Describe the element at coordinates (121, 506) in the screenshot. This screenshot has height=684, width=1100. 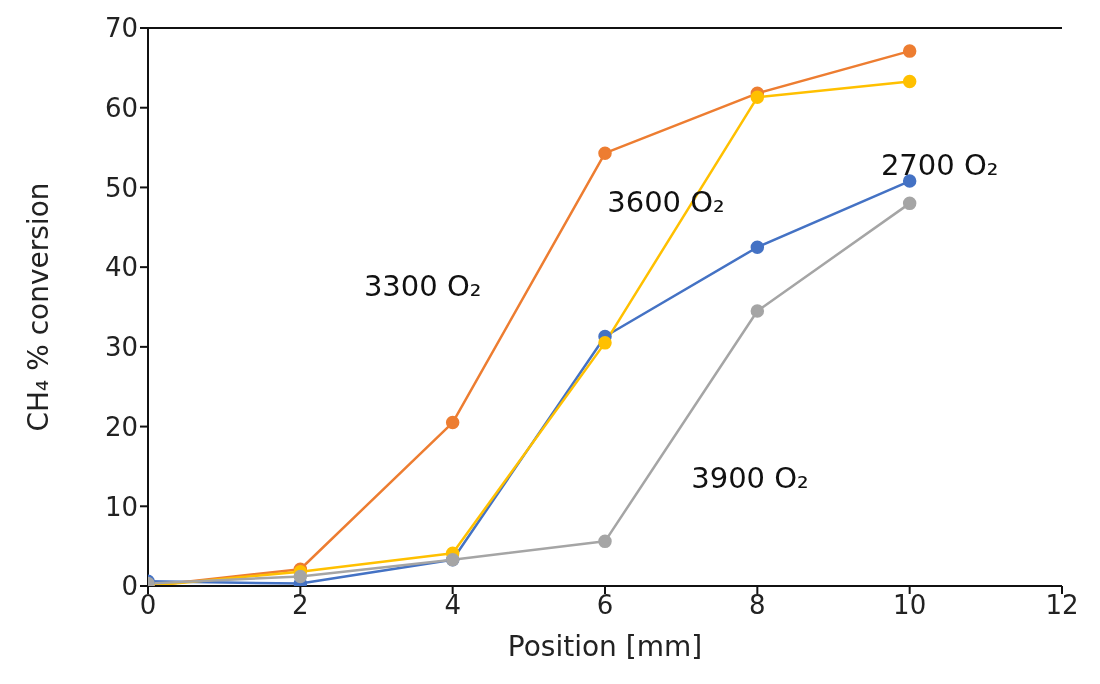
I see `y-tick-label: 10` at that location.